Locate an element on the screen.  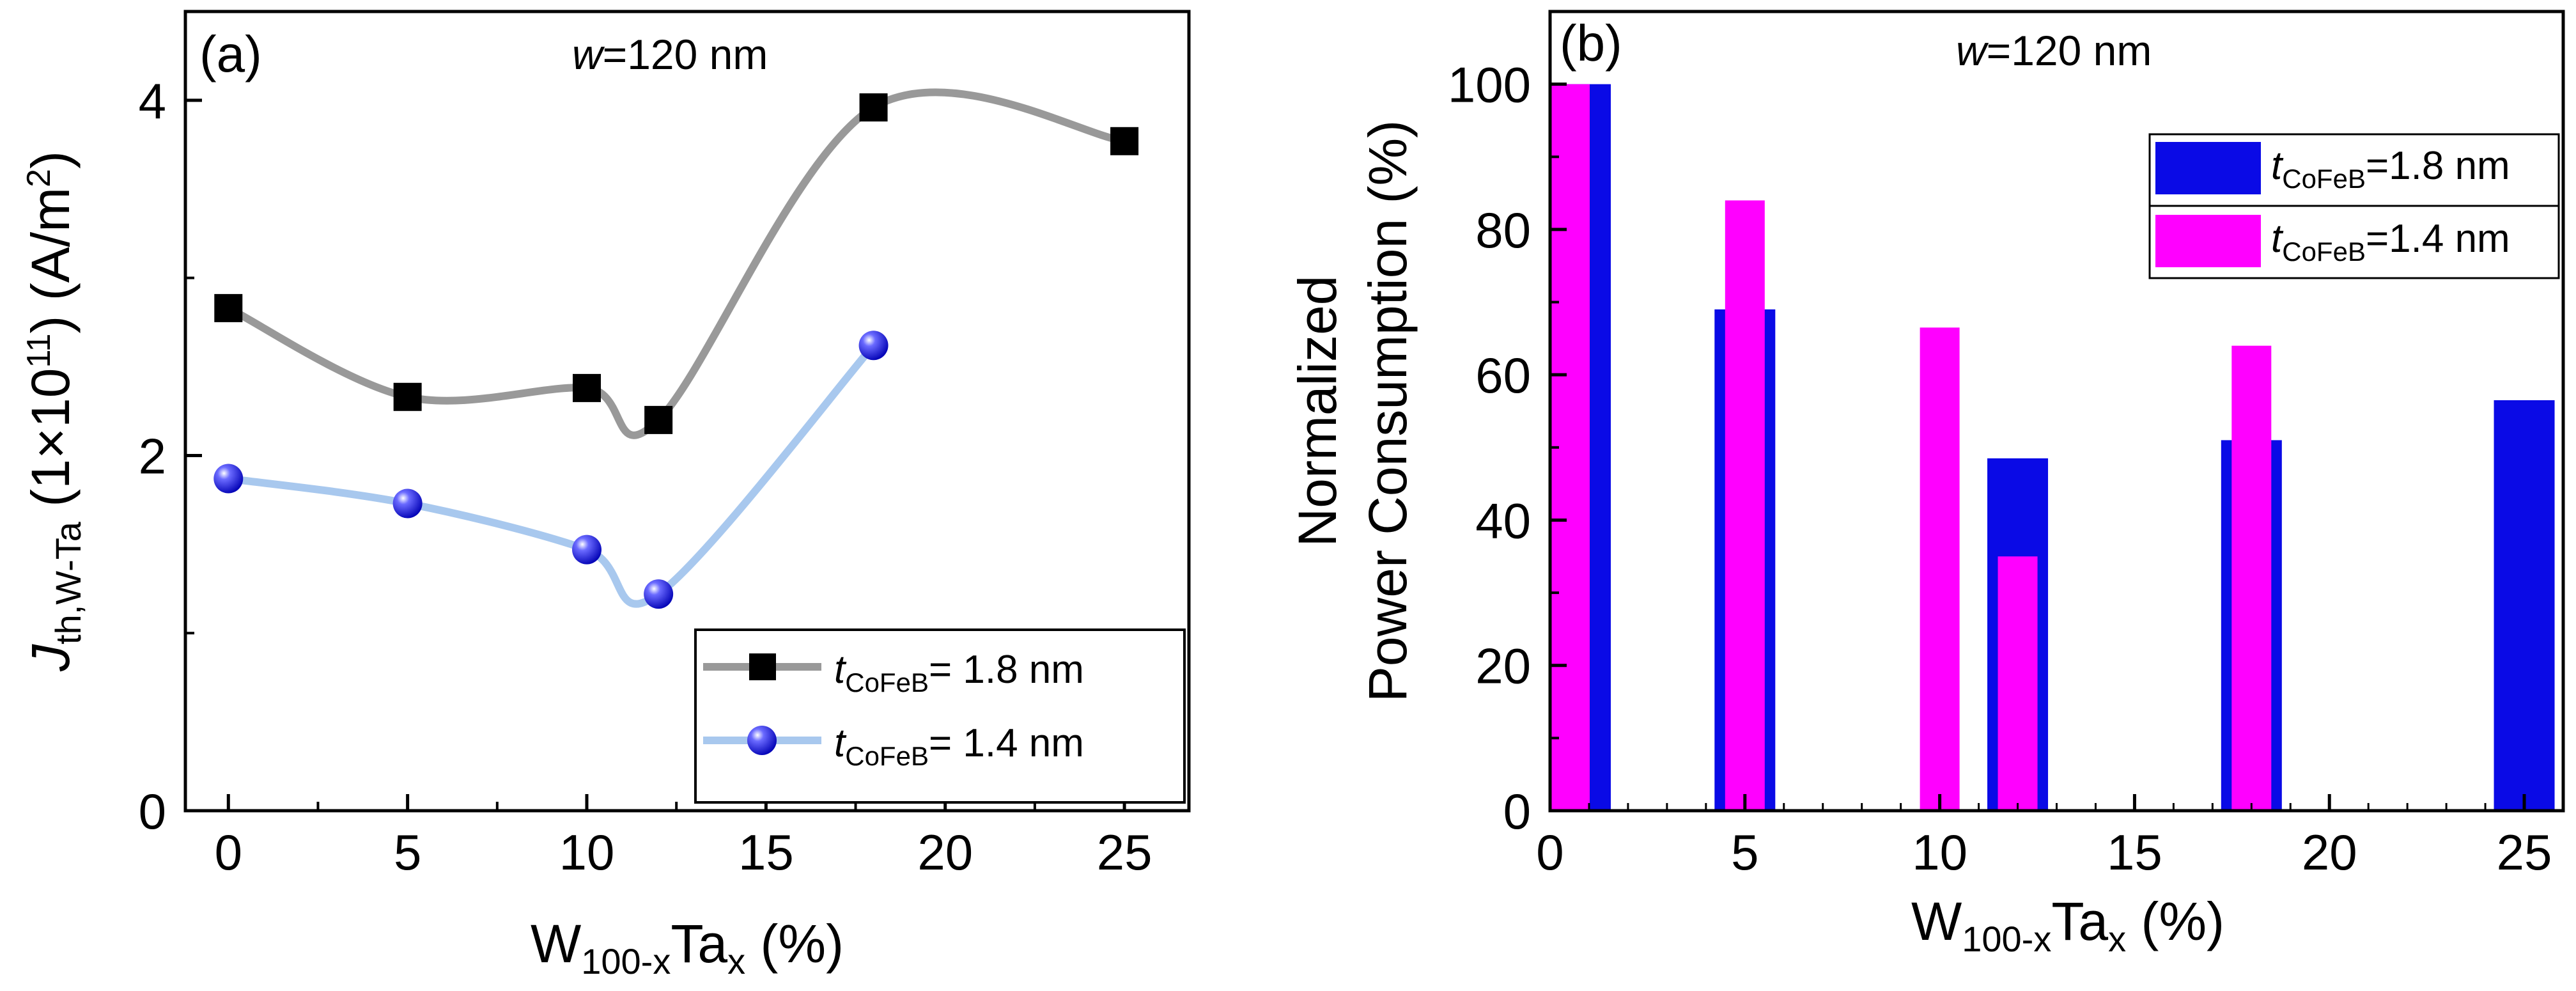
panel-b-x-axis-title: W100-xTax (%) is located at coordinates (2067, 925).